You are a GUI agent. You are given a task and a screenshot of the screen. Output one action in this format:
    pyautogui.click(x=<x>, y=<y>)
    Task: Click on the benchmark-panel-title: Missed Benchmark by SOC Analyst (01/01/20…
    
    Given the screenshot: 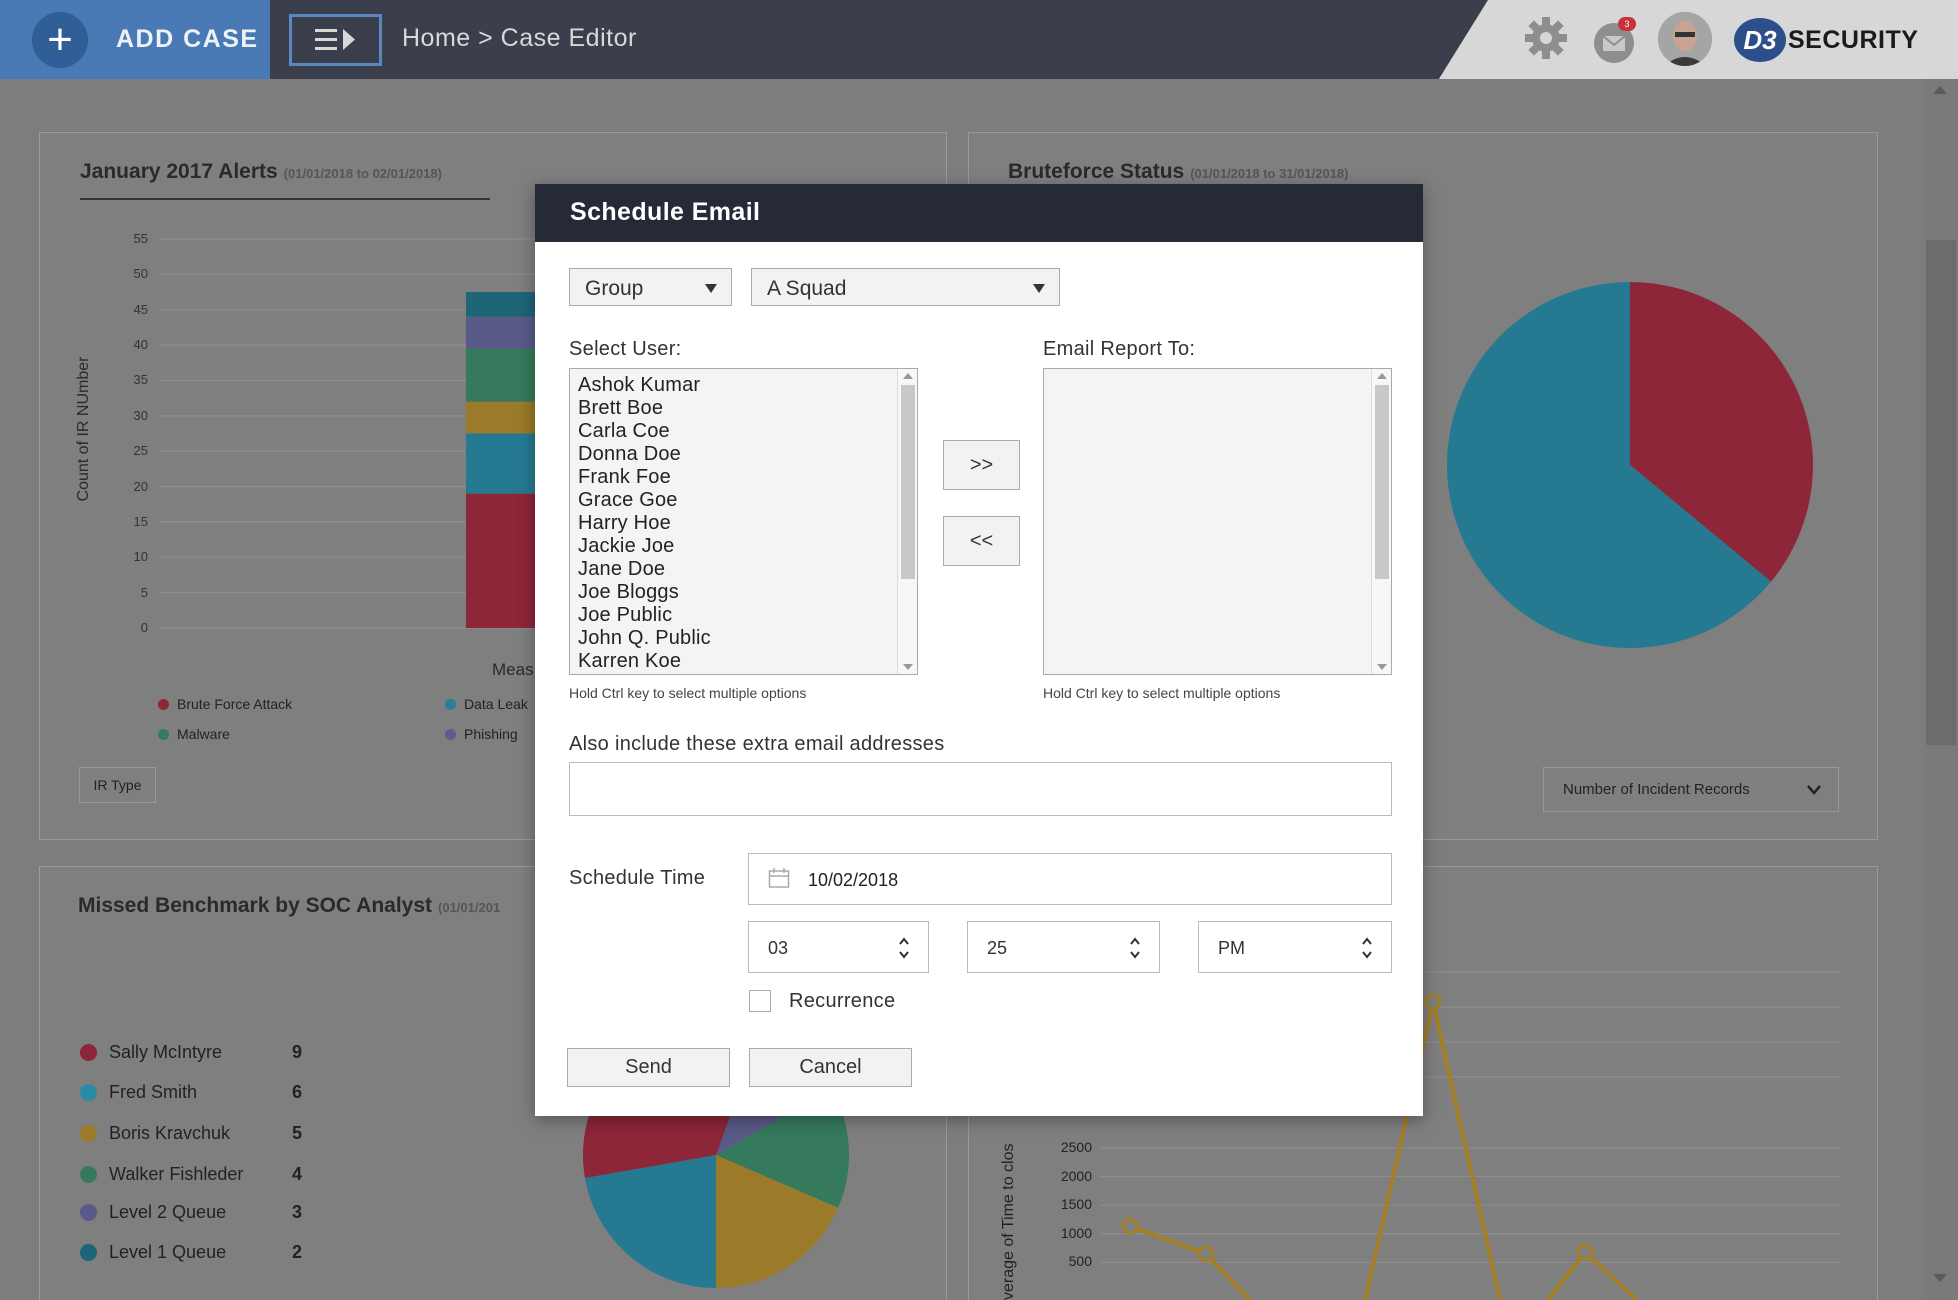 What is the action you would take?
    pyautogui.click(x=289, y=906)
    